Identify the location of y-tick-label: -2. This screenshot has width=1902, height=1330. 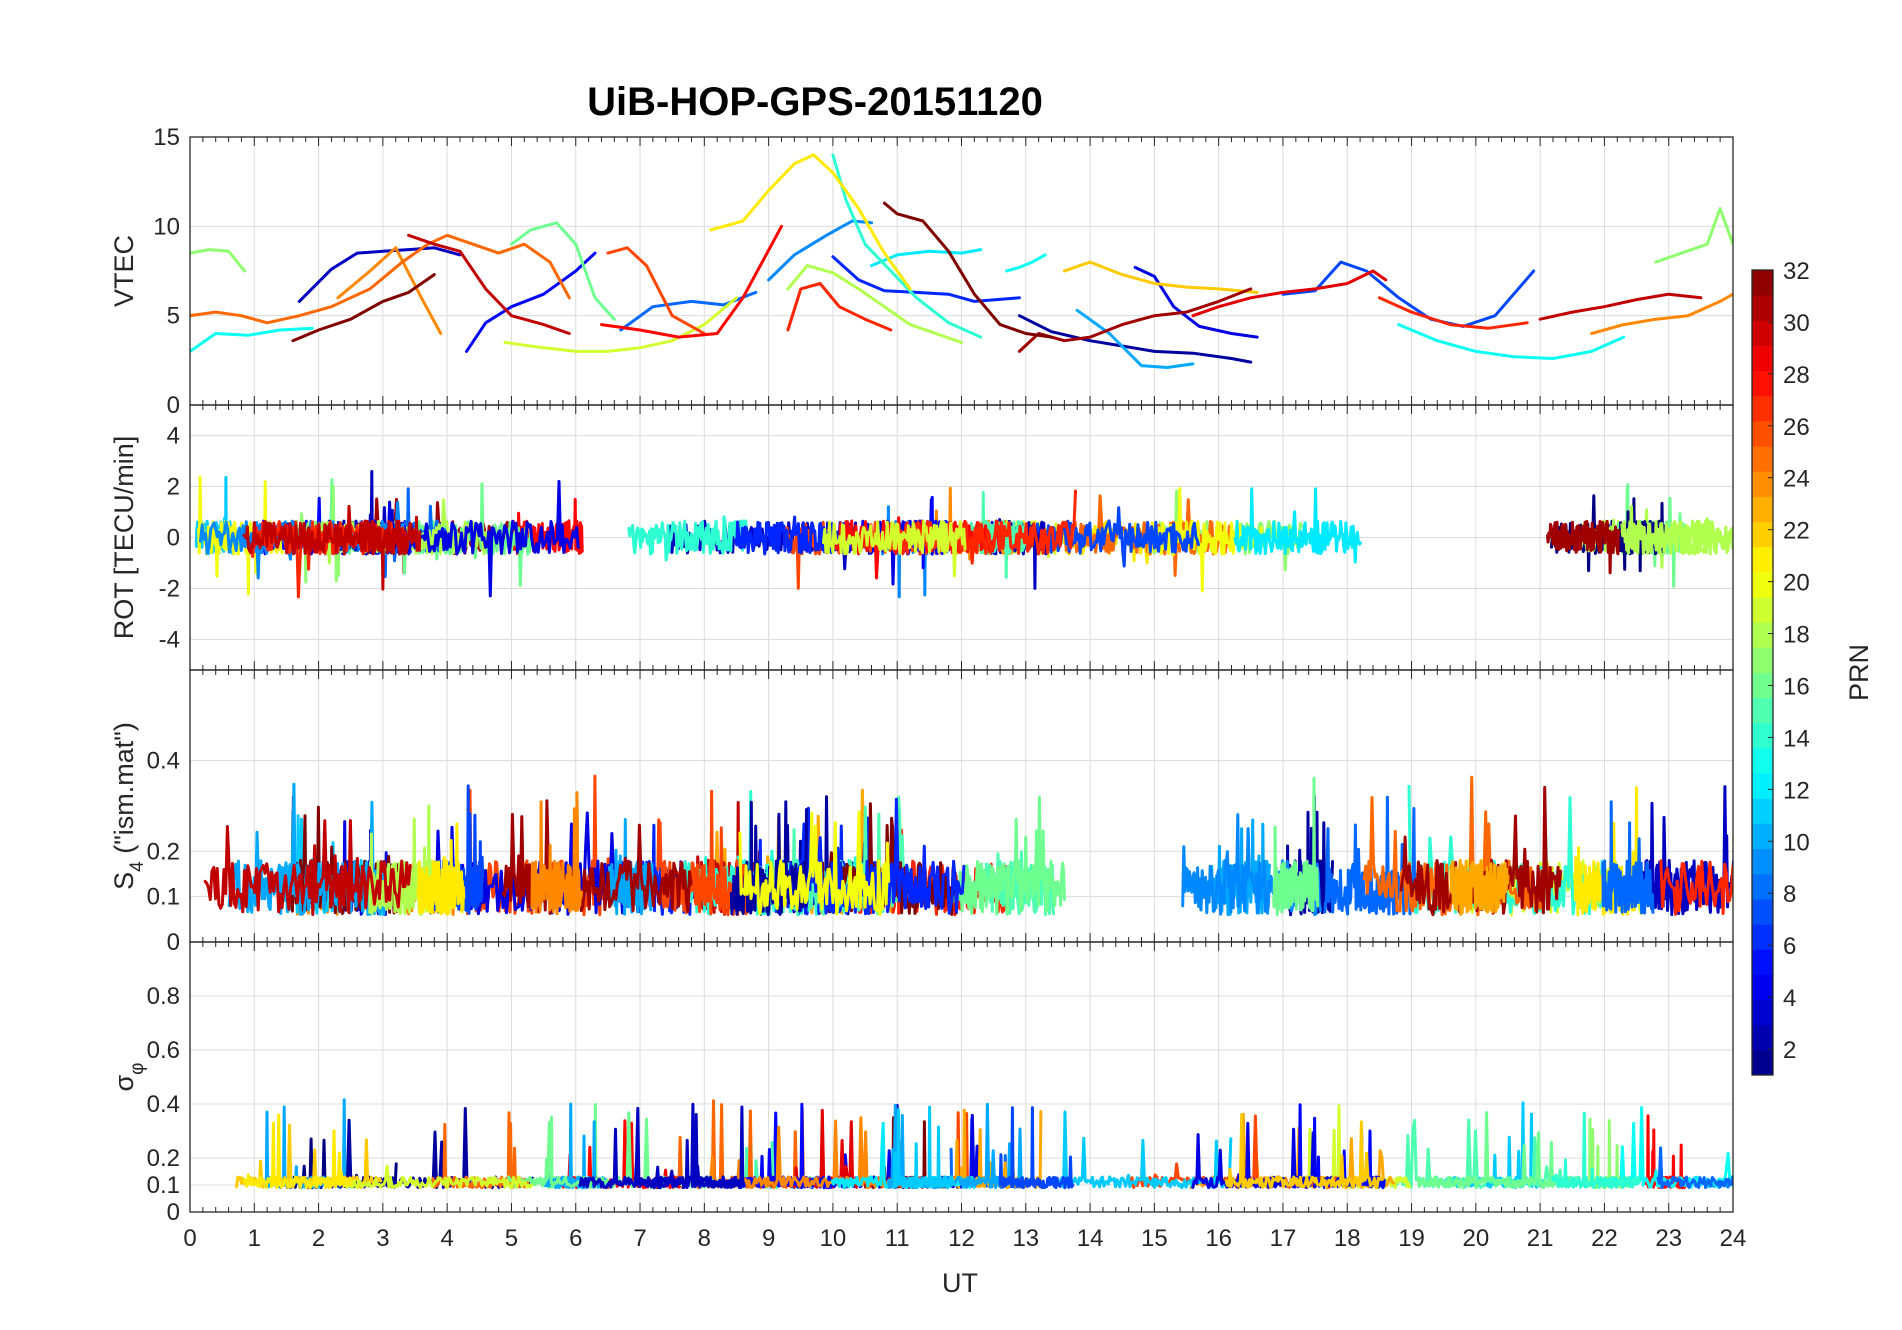
(169, 588).